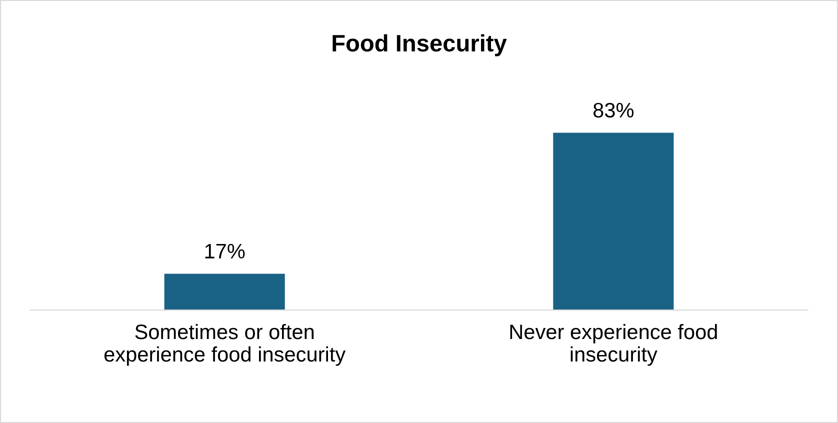 The height and width of the screenshot is (423, 838). I want to click on chart-title: Food Insecurity, so click(419, 45).